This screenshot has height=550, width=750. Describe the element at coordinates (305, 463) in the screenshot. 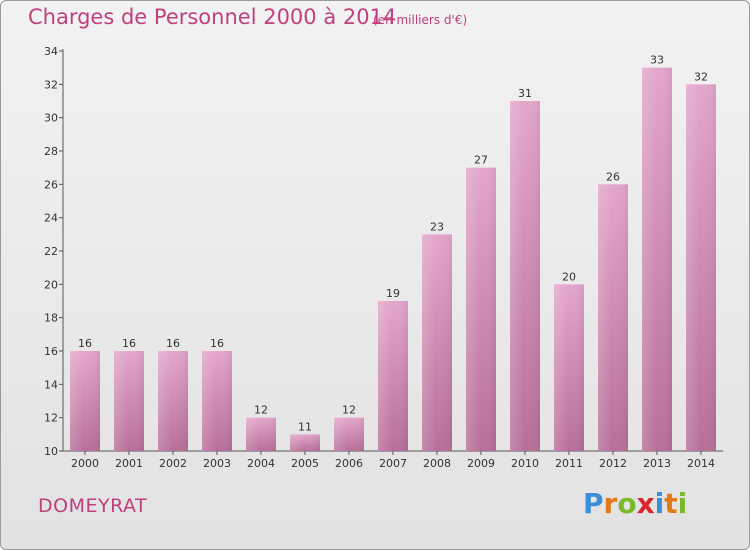

I see `x-tick-label: 2005` at that location.